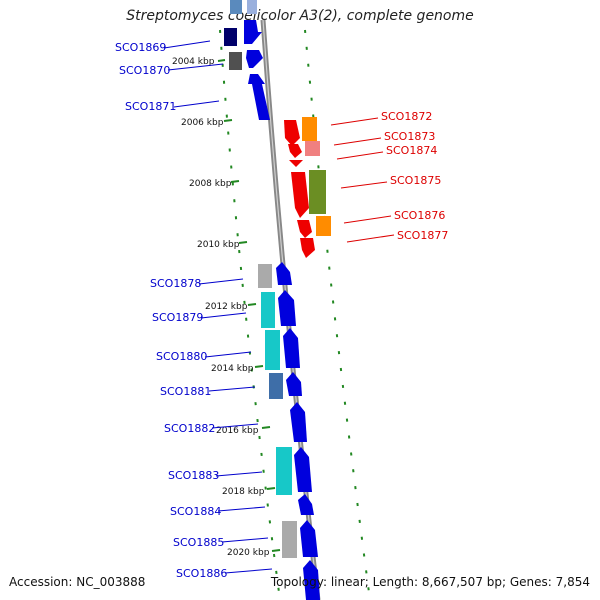  I want to click on gene-arrow-sco1880, so click(282, 349).